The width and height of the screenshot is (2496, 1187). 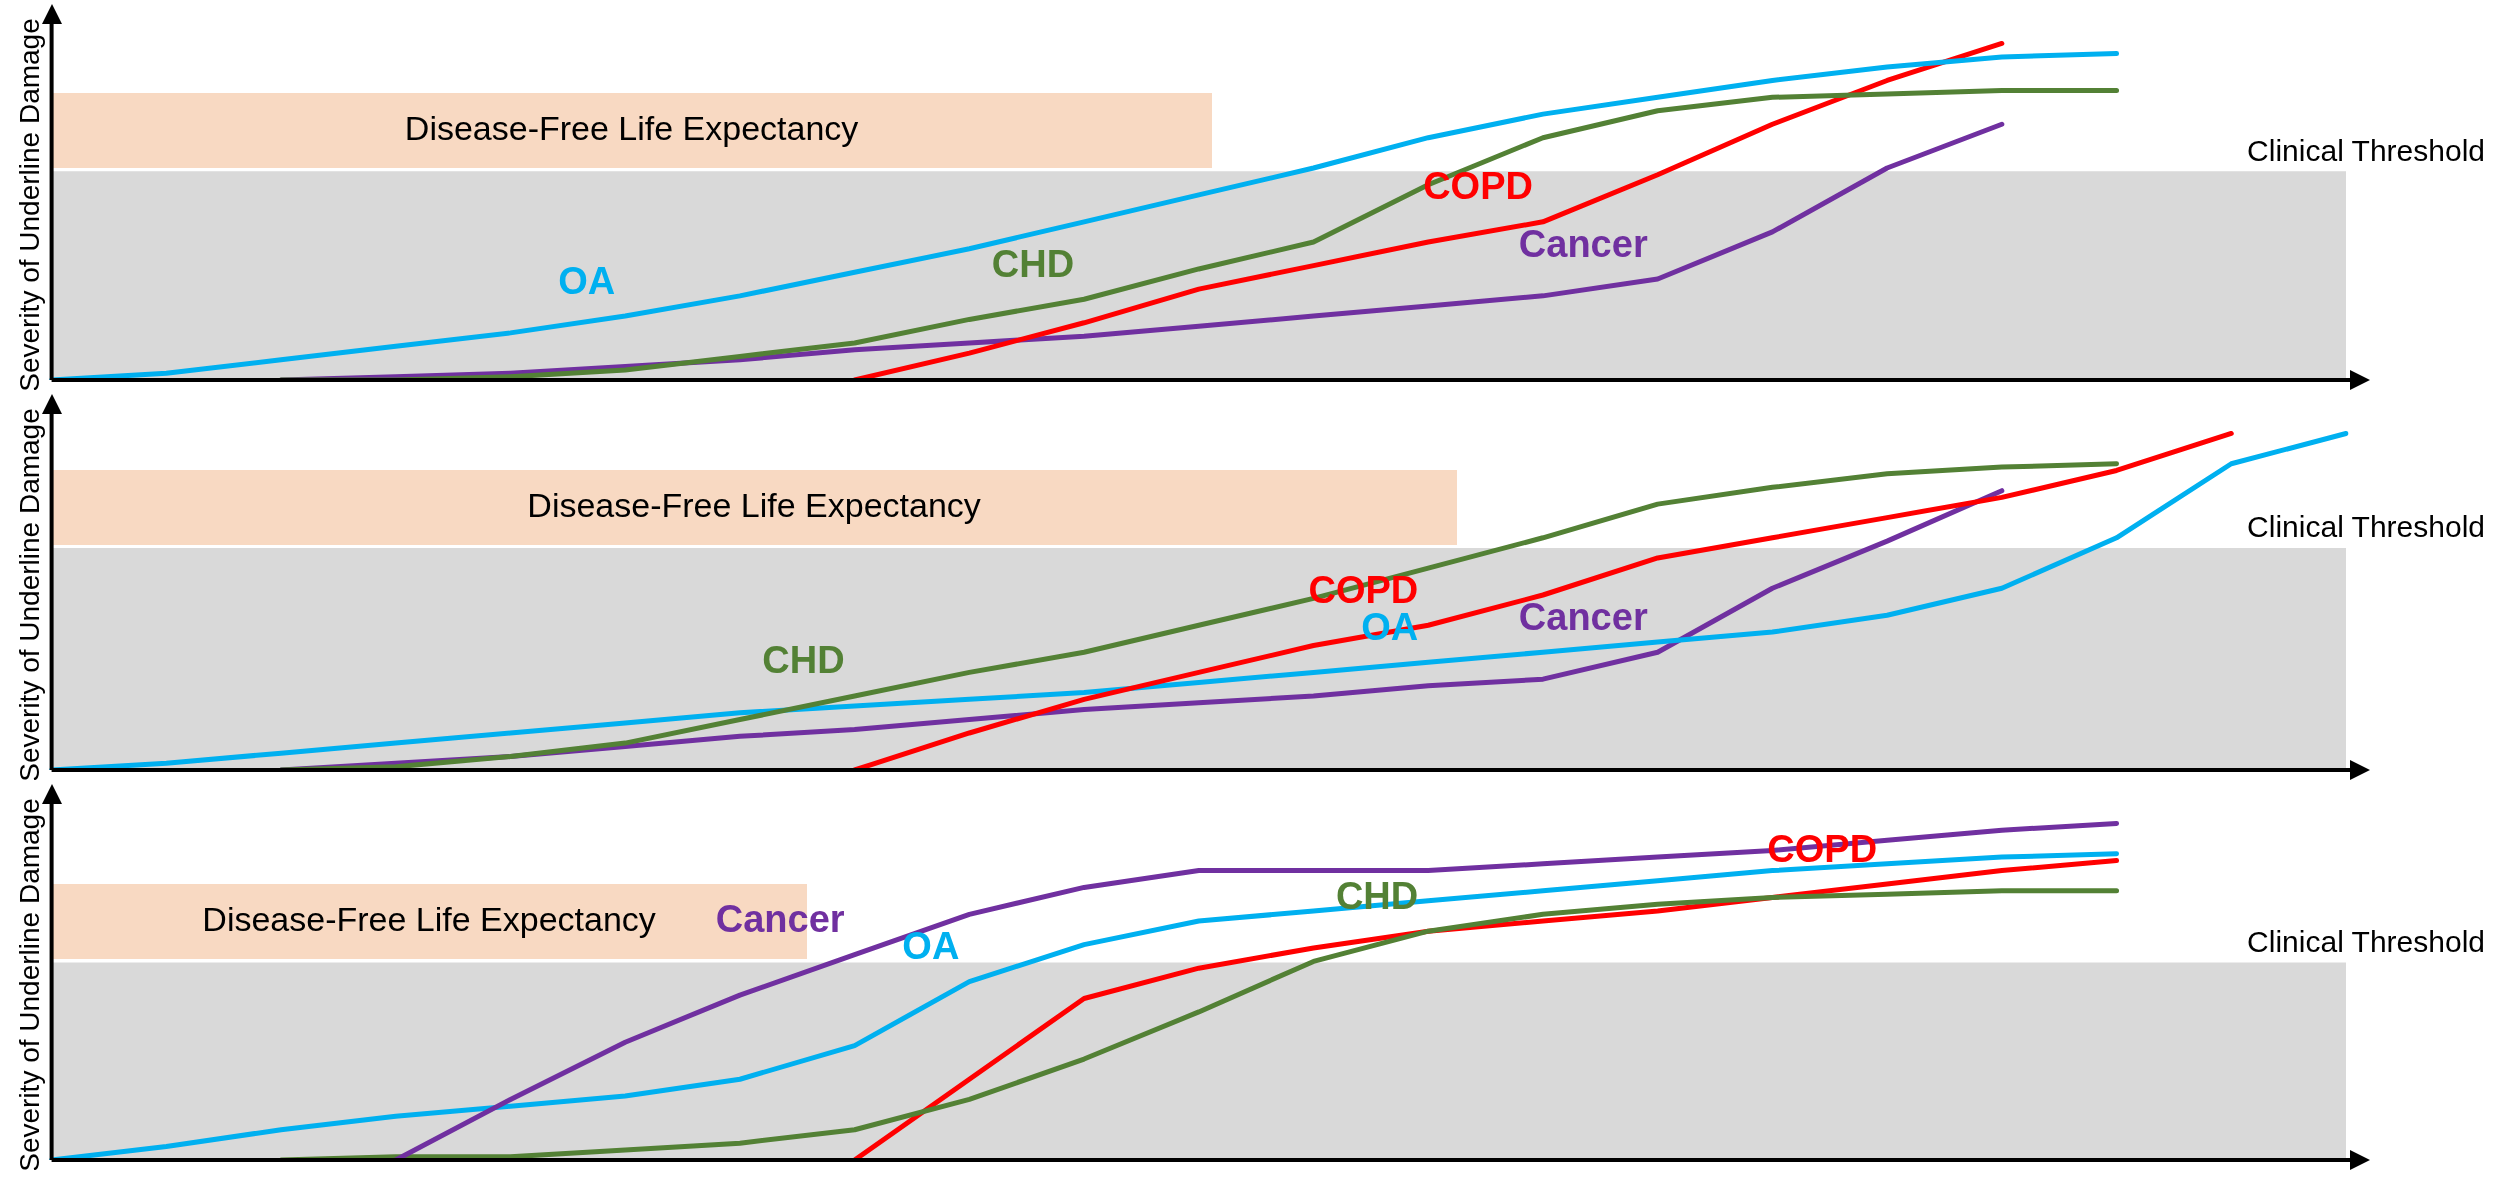 What do you see at coordinates (1478, 186) in the screenshot?
I see `series-label: COPD` at bounding box center [1478, 186].